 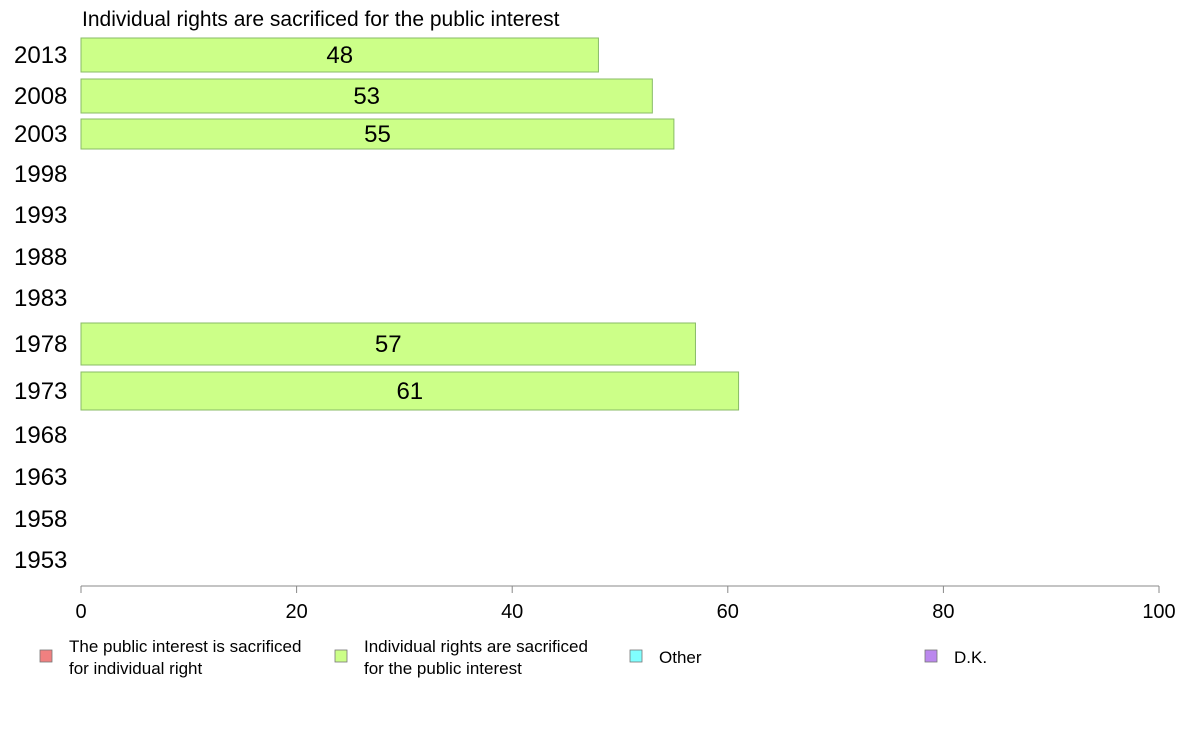 I want to click on y-tick-label: 2003, so click(x=40, y=134).